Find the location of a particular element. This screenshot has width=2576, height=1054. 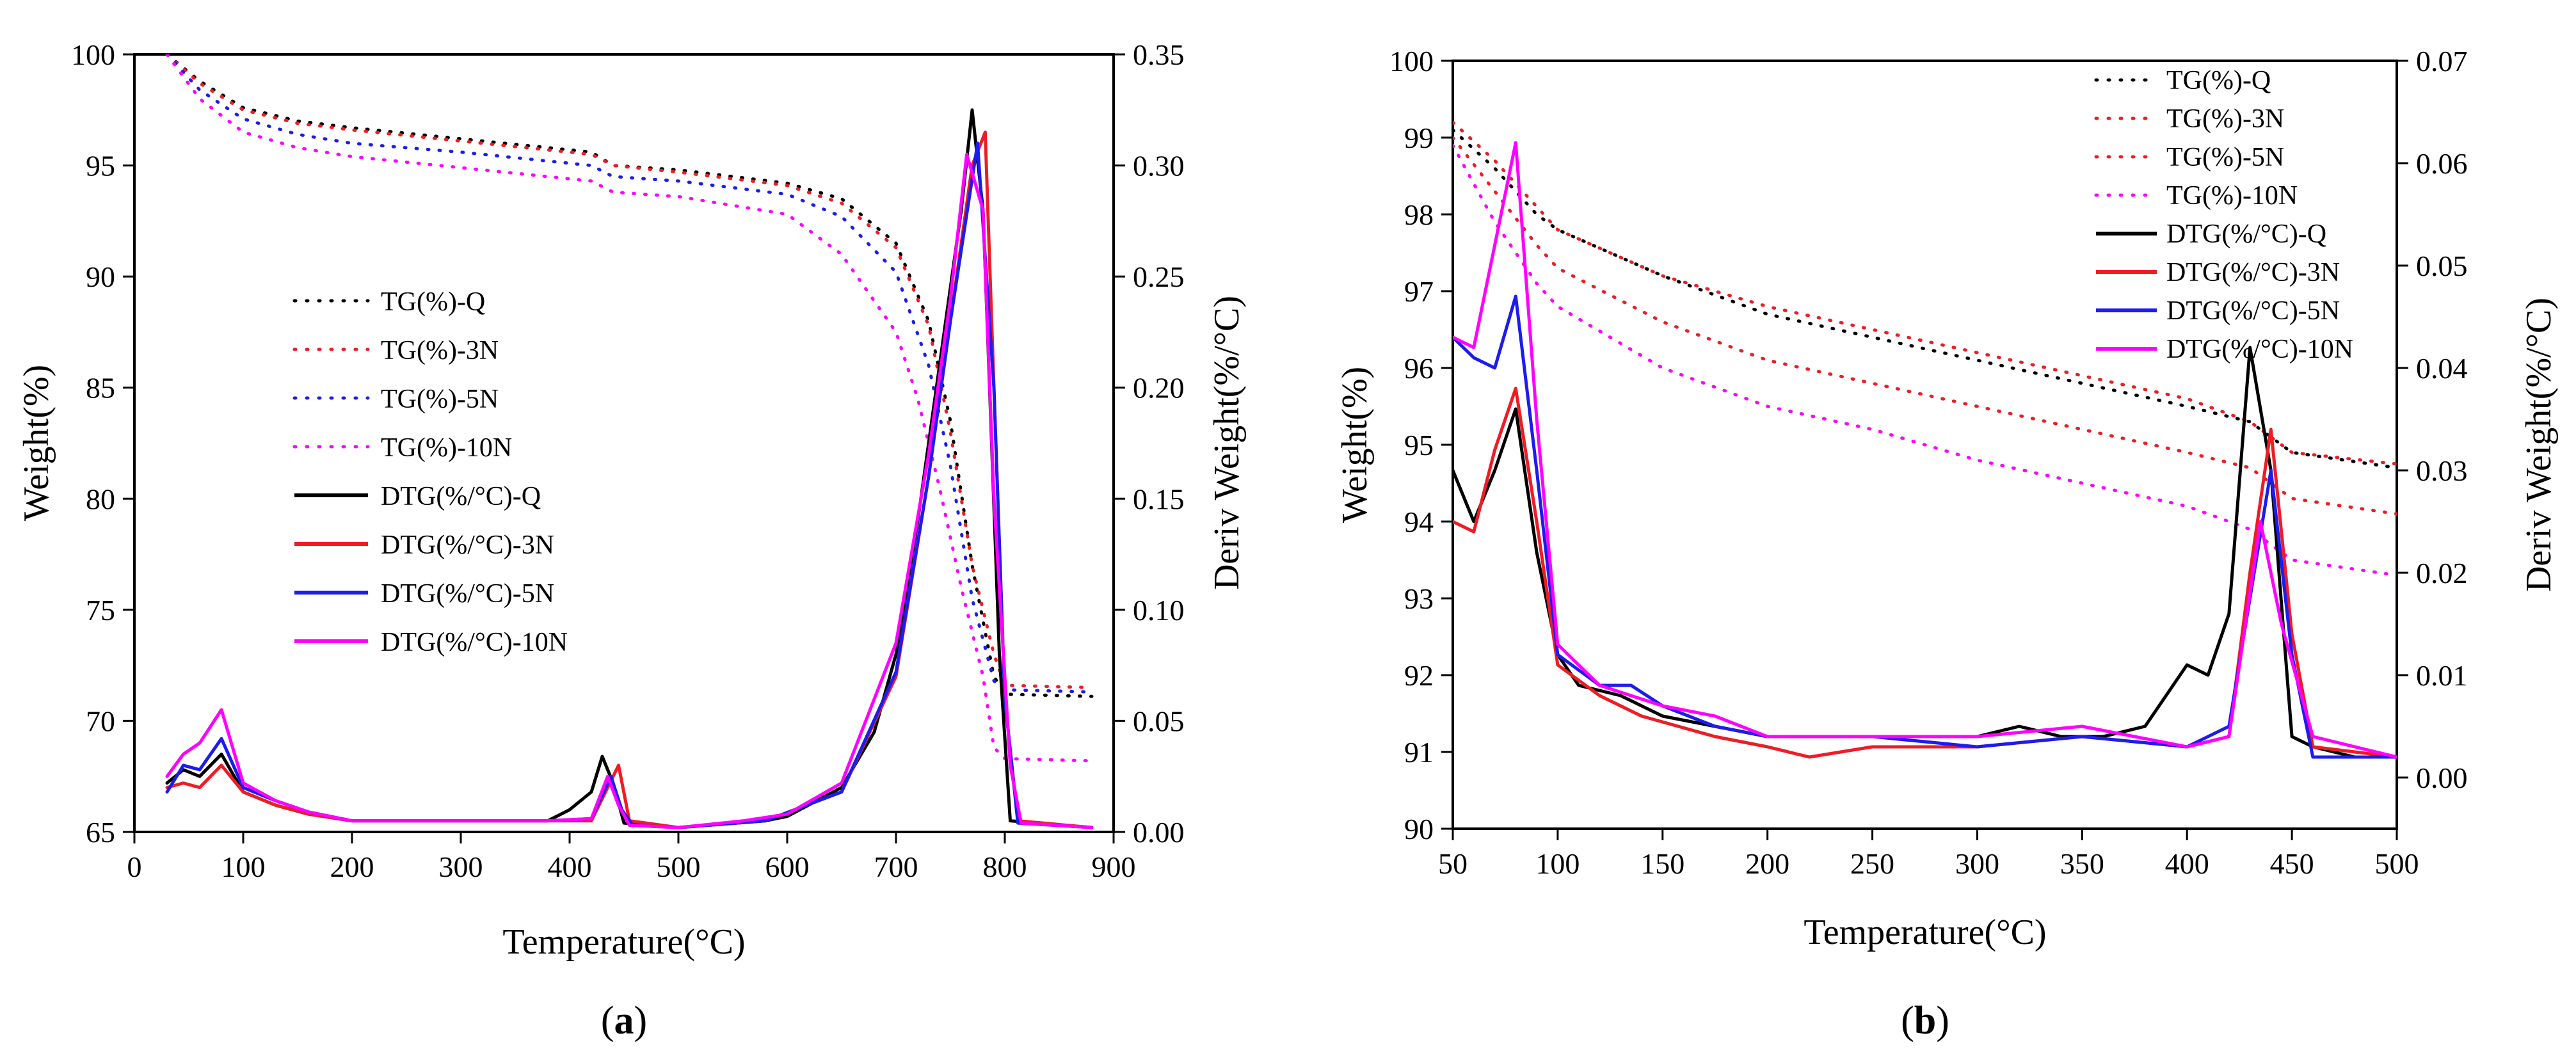

y2-tick-label: 0.30 is located at coordinates (1159, 166).